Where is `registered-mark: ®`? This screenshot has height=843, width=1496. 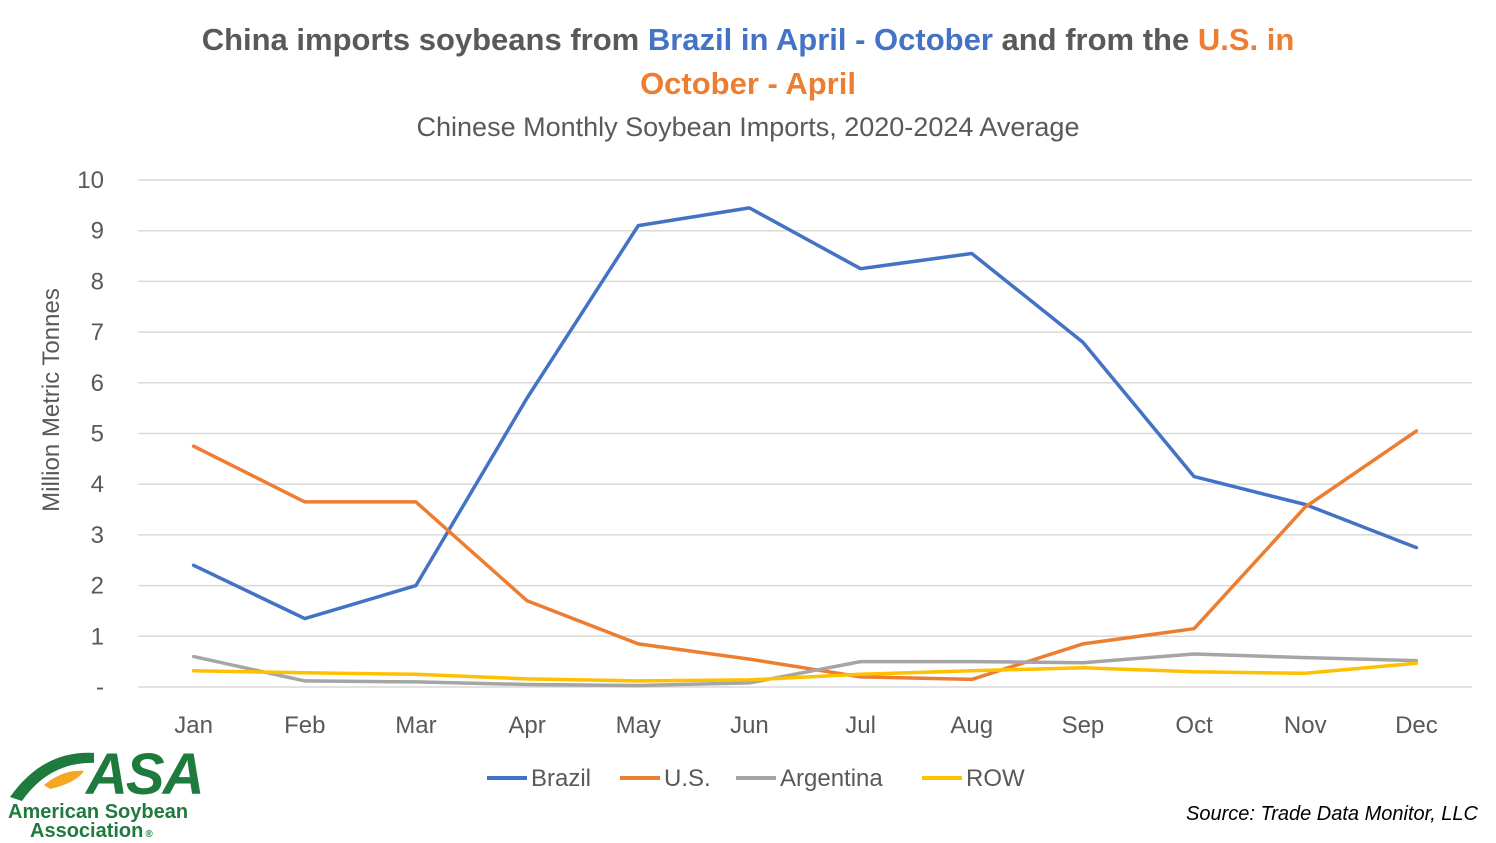 registered-mark: ® is located at coordinates (149, 834).